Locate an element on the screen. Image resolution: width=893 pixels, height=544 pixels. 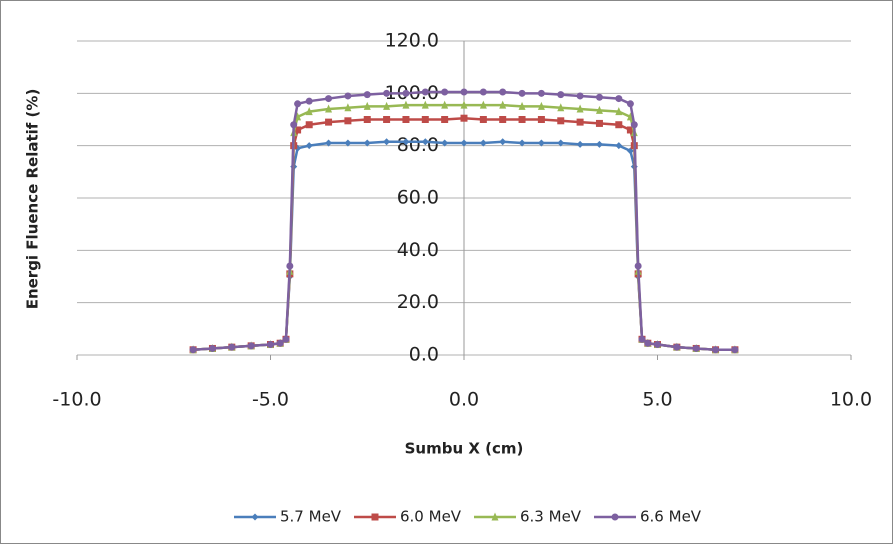
legend-label: 6.0 MeV is located at coordinates (431, 517).